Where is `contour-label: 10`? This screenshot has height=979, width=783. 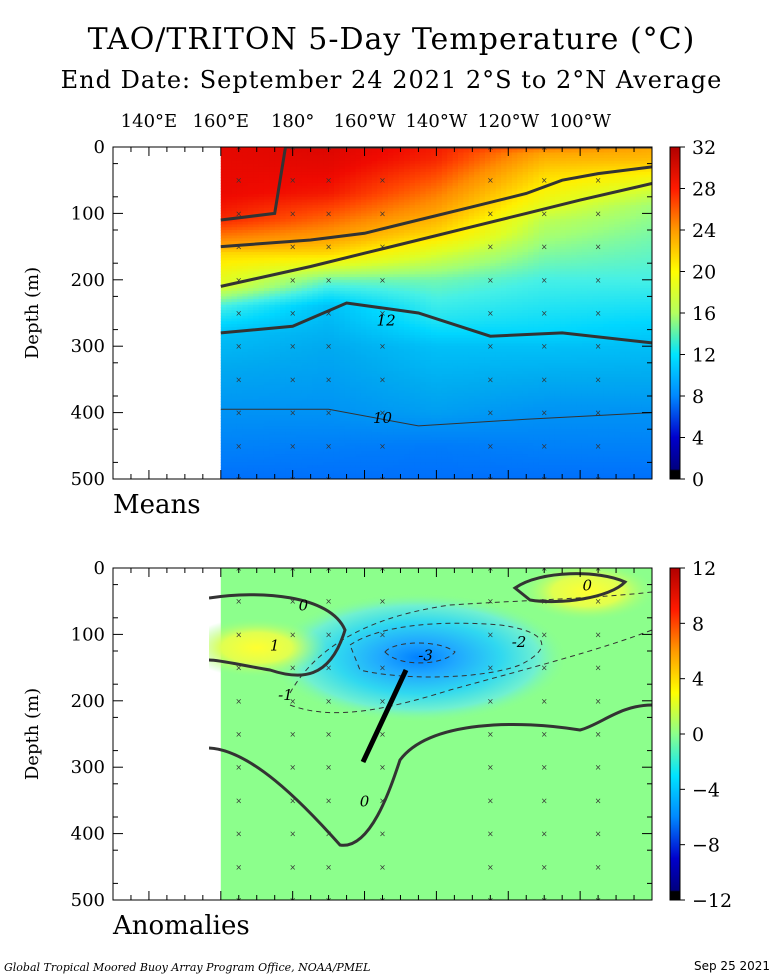
contour-label: 10 is located at coordinates (383, 418).